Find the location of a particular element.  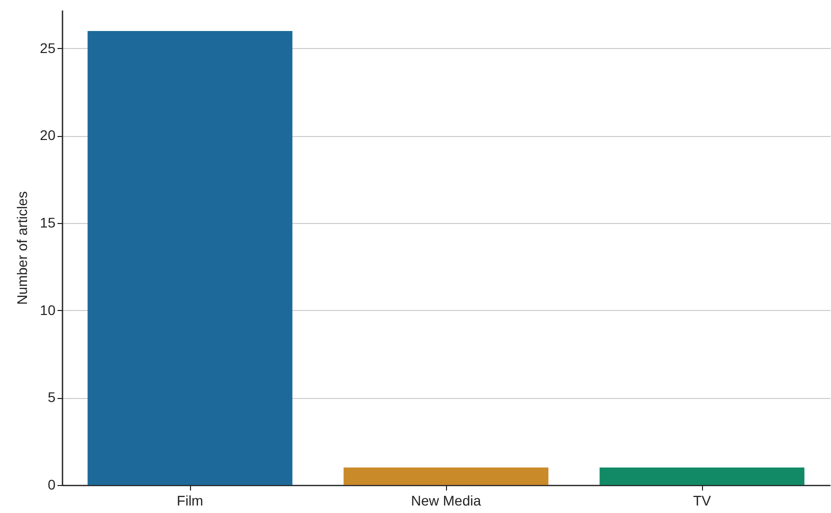

x-tick-label: TV is located at coordinates (702, 500).